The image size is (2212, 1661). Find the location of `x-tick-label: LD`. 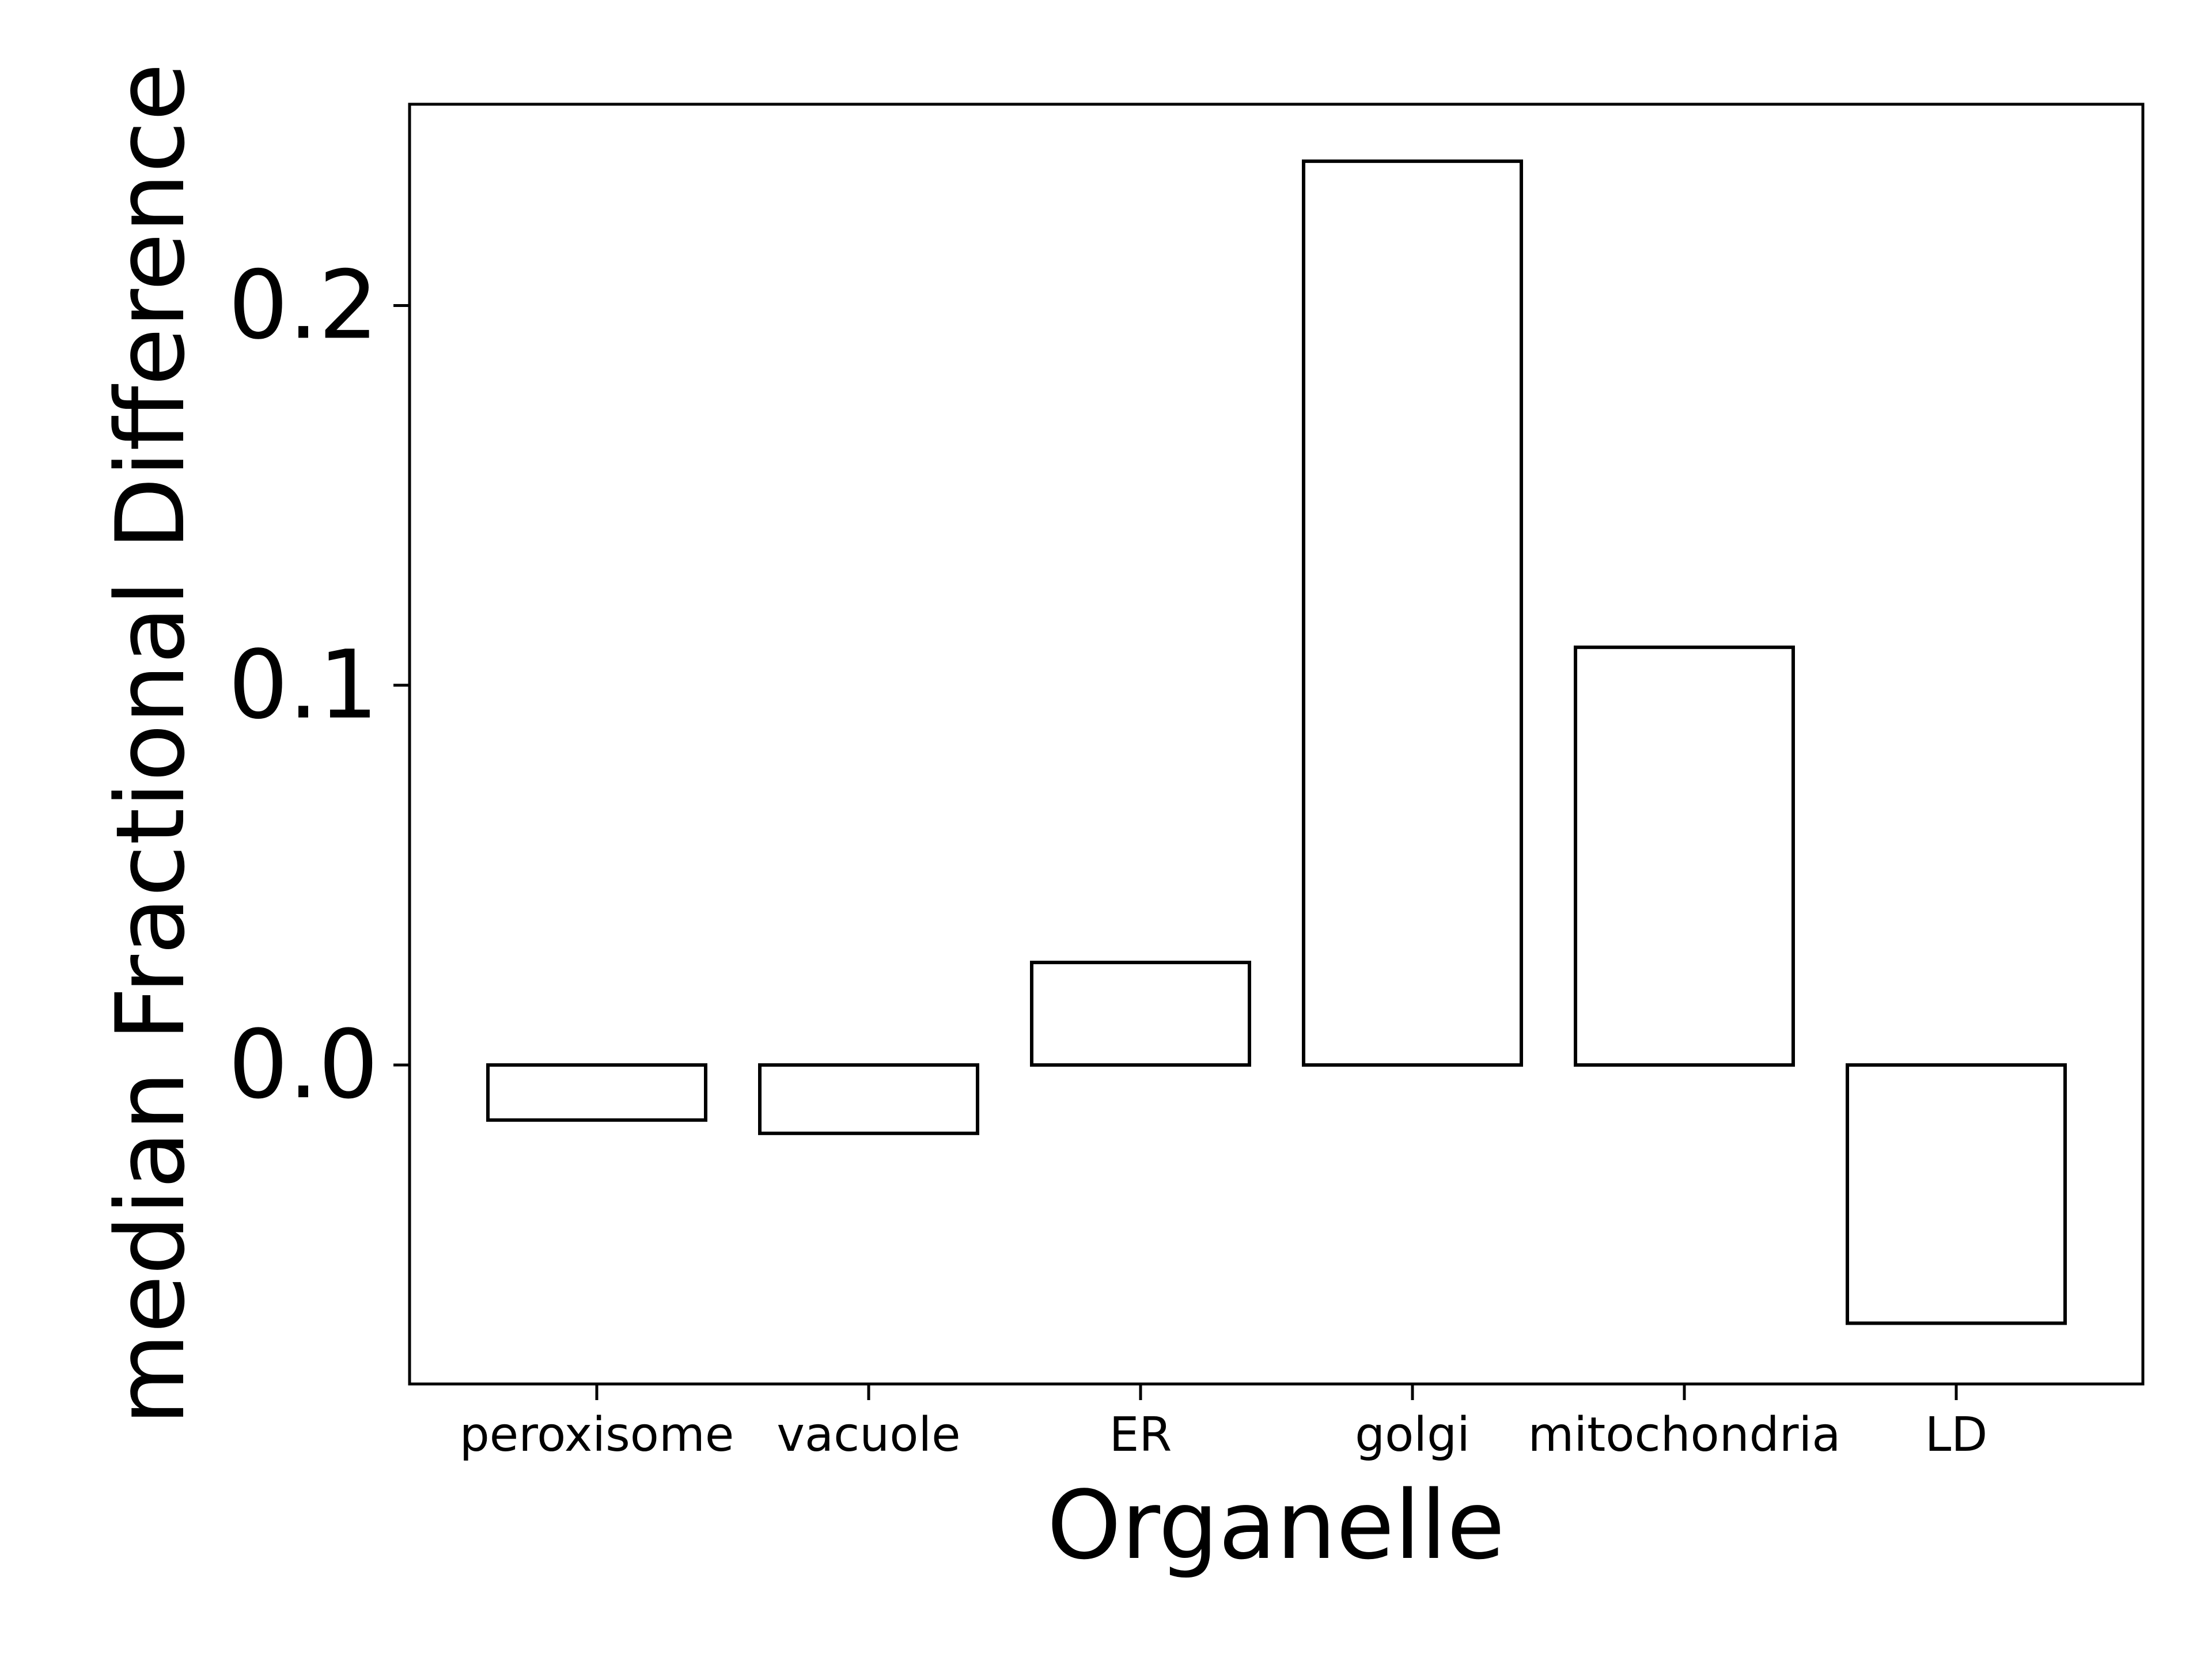

x-tick-label: LD is located at coordinates (1956, 1435).